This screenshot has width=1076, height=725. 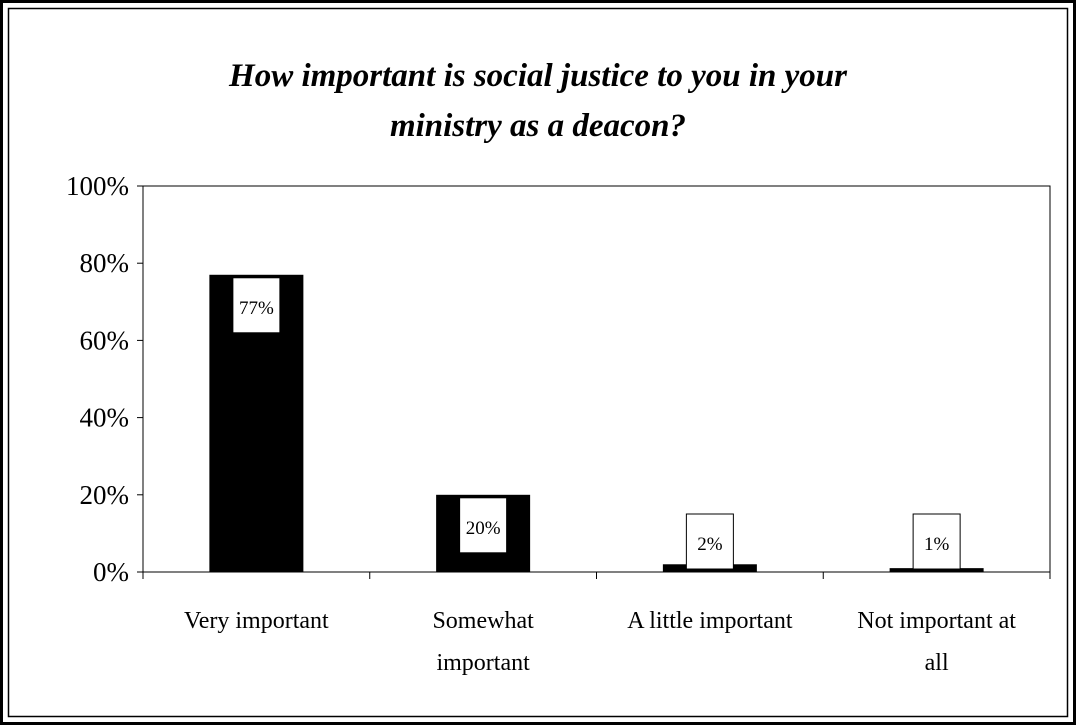 I want to click on y-axis: 0% 20% 40% 60% 80% 100%, so click(x=104, y=379).